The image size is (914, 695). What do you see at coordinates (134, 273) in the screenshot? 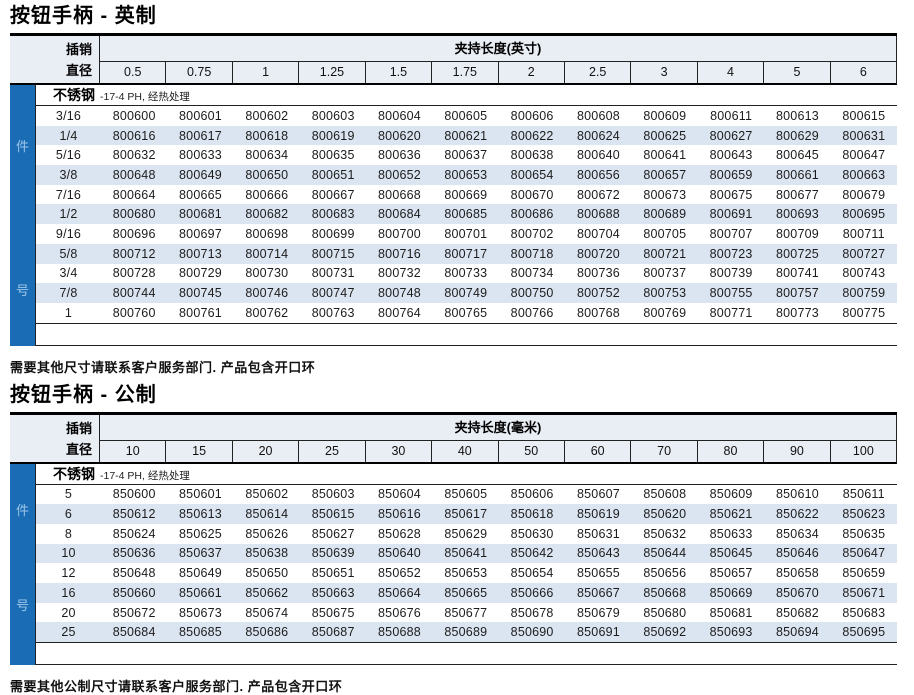
I see `part-number-cell: 800728` at bounding box center [134, 273].